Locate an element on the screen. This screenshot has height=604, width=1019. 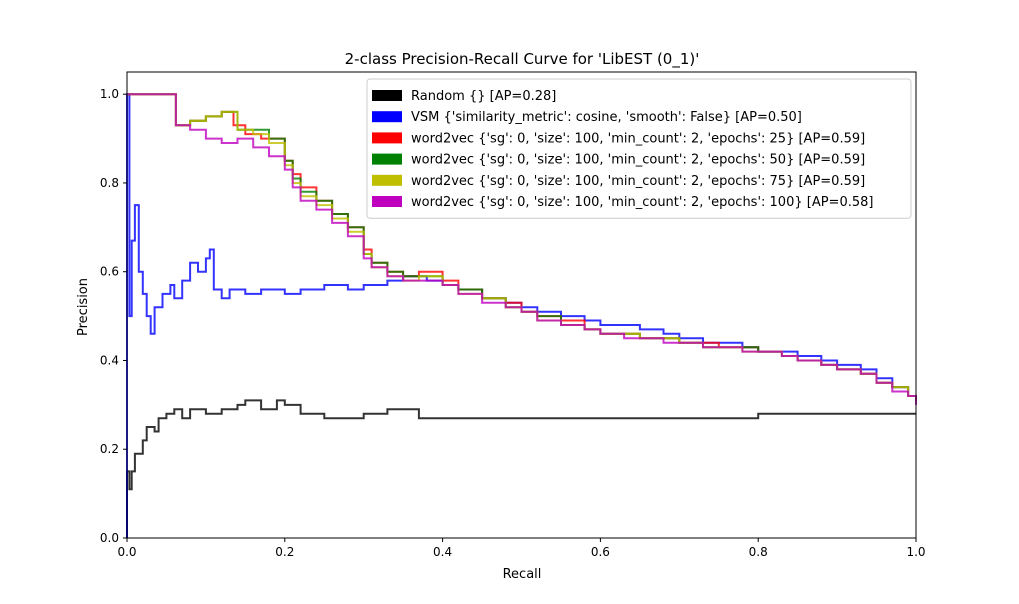
y-tick-label: 0.8 is located at coordinates (109, 183).